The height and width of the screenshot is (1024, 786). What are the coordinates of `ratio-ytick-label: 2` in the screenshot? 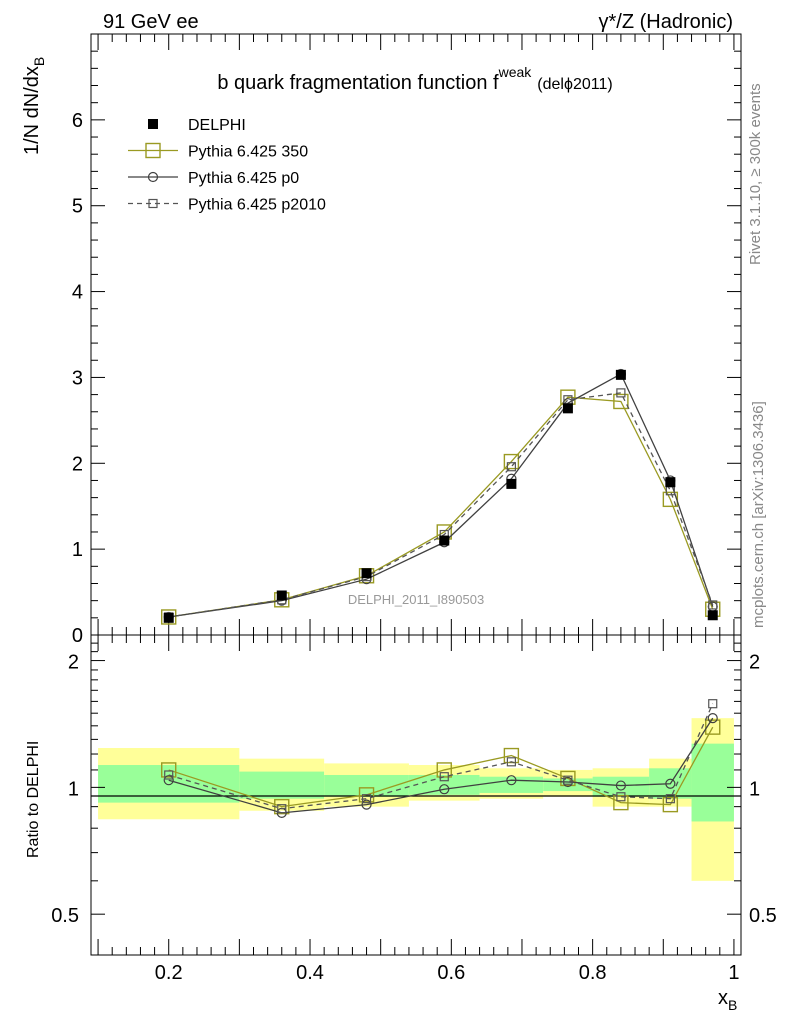 It's located at (73, 663).